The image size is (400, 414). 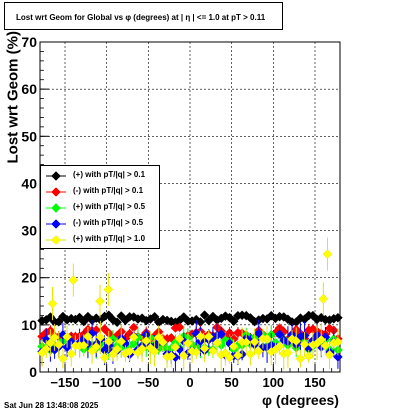 I want to click on legend-item: (+) with pT/|q| > 0.1, so click(x=102, y=176).